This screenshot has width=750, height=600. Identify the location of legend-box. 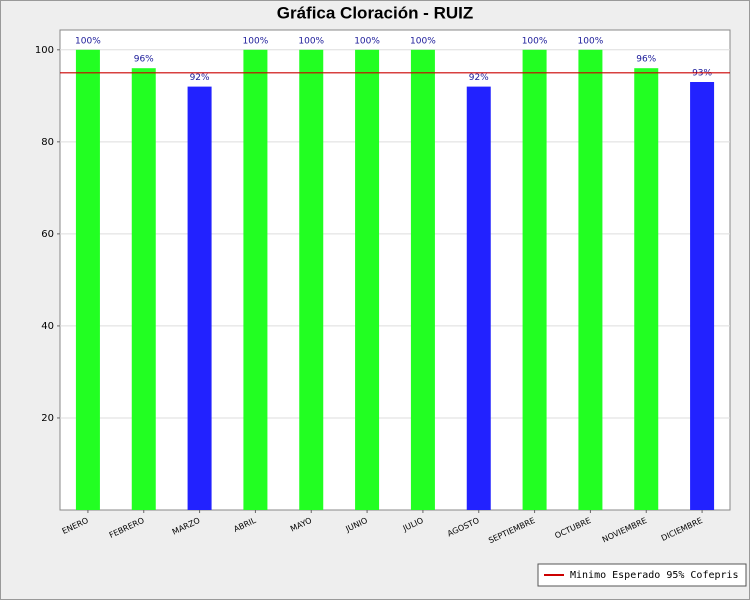
(642, 575).